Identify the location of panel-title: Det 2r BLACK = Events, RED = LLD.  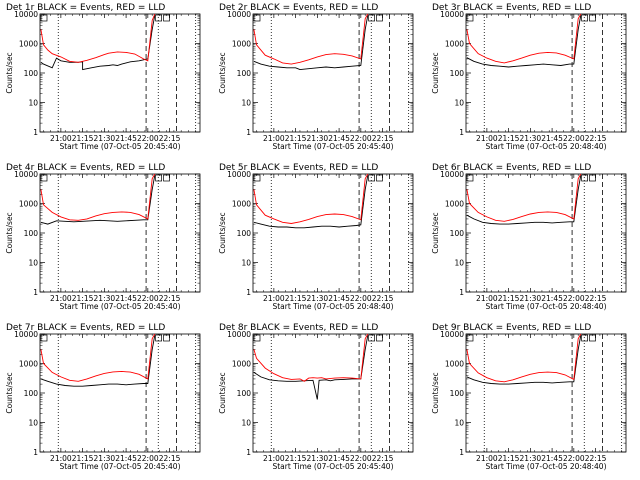
(298, 8).